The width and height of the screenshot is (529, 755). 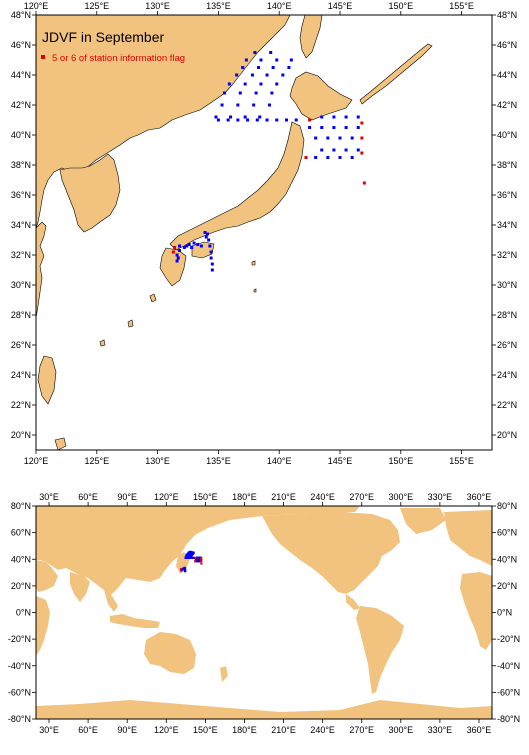 I want to click on global-lon-label-top: 330°E, so click(x=440, y=497).